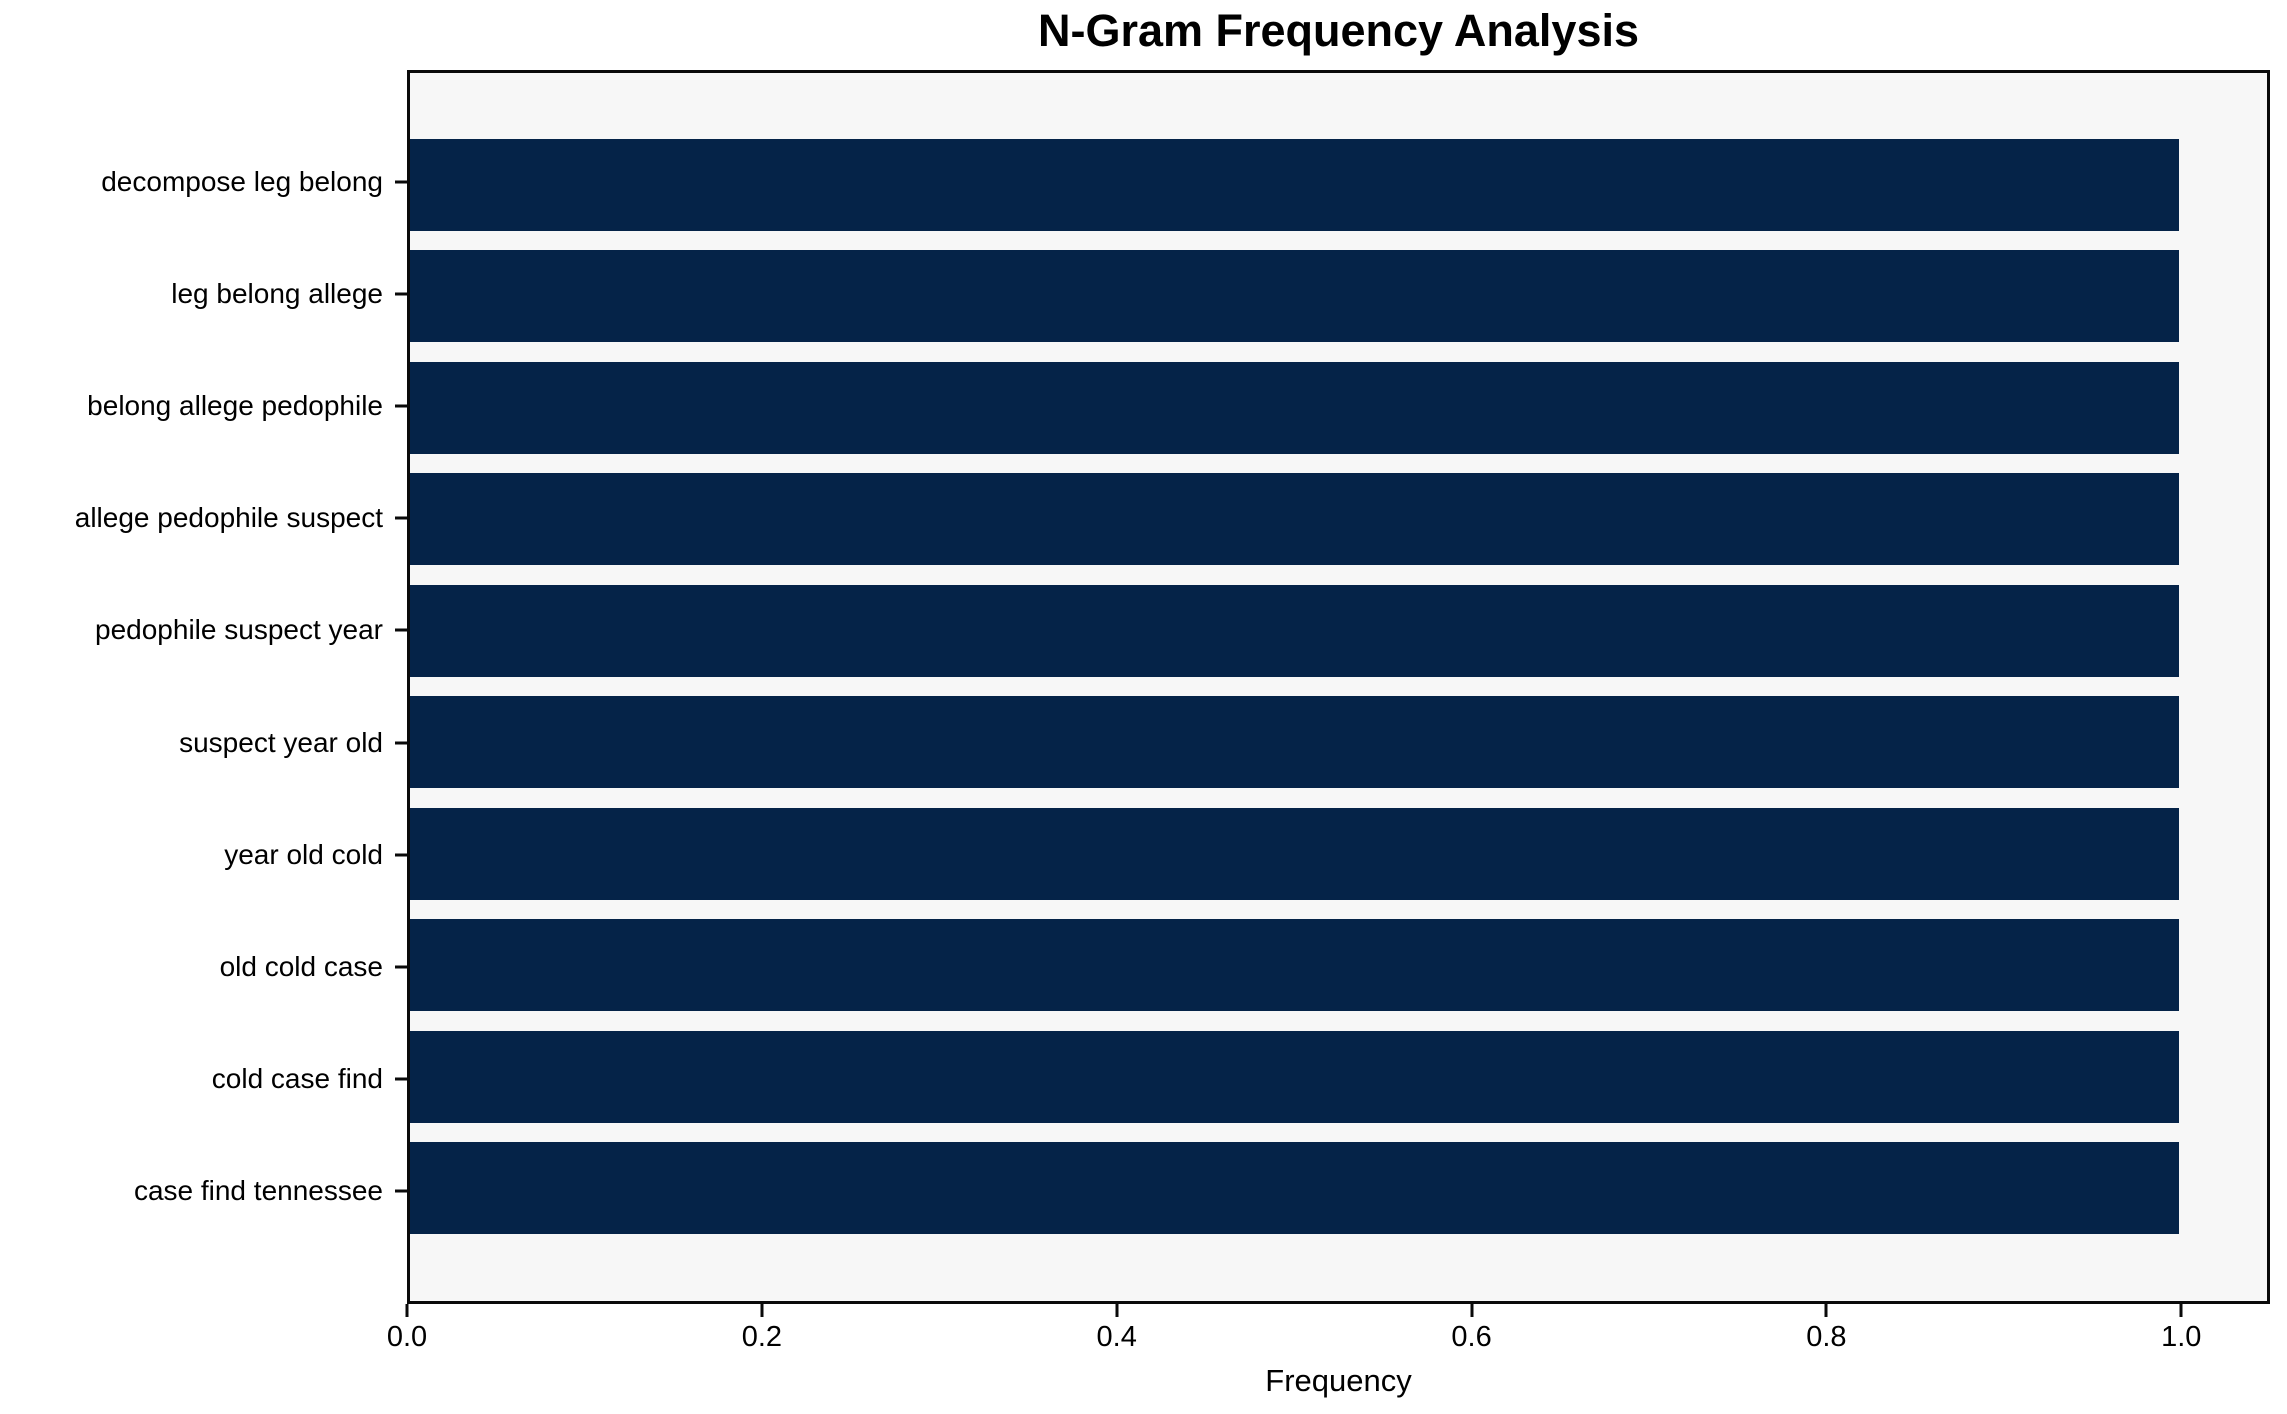  What do you see at coordinates (1471, 1337) in the screenshot?
I see `x-tick-label: 0.6` at bounding box center [1471, 1337].